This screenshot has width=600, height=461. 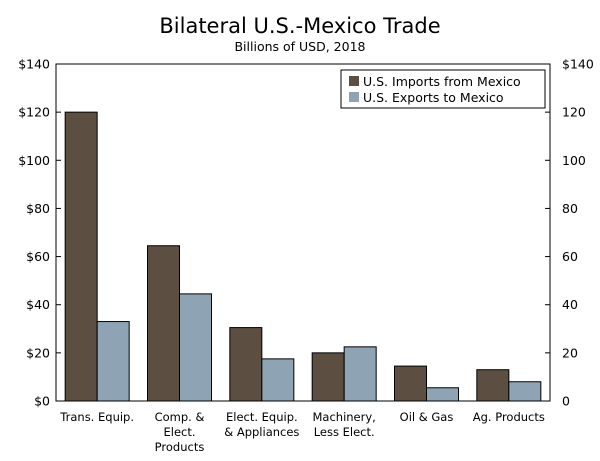 I want to click on y-tick-label-right: 20, so click(x=570, y=352).